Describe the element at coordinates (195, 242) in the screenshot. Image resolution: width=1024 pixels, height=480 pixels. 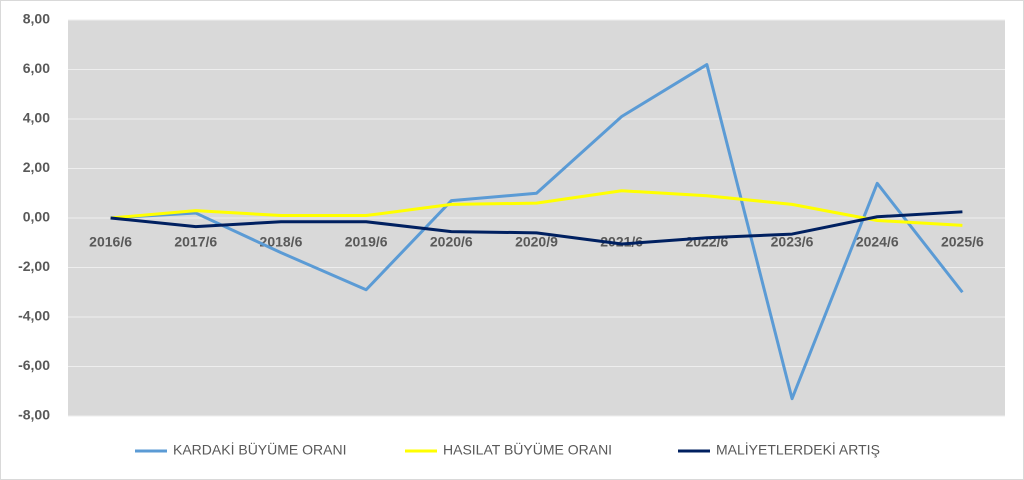
I see `x-tick-label: 2017/6` at that location.